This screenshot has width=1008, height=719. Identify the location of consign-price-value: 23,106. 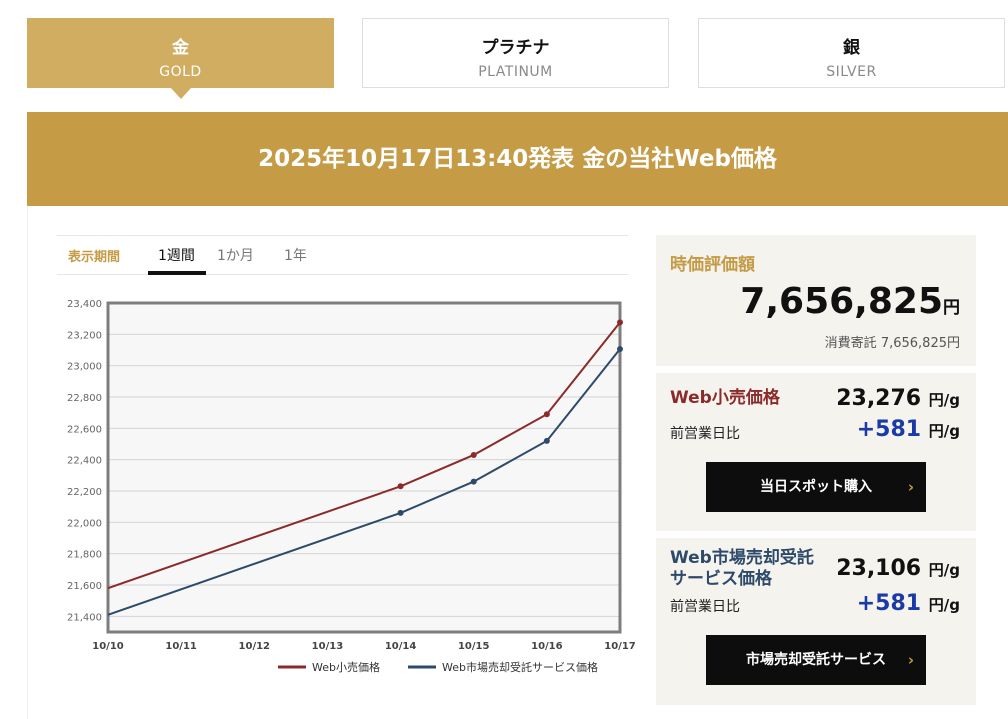
(879, 568).